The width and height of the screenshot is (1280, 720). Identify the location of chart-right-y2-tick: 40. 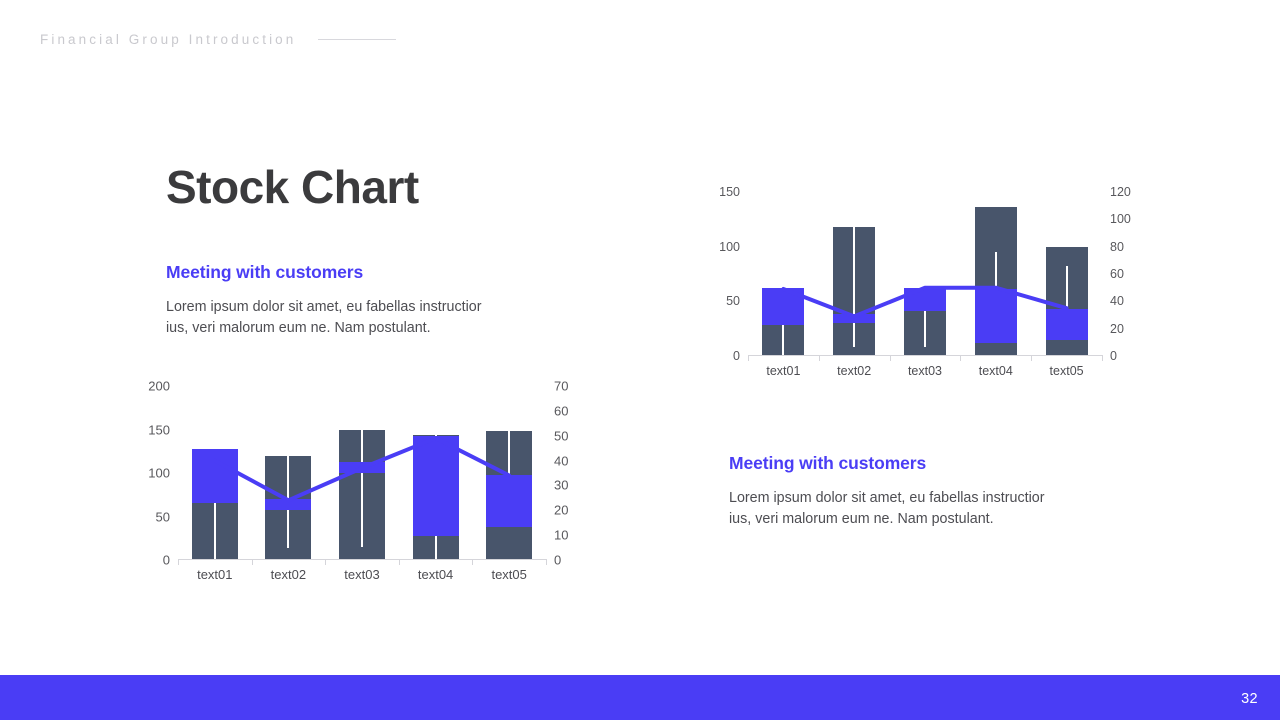
(1117, 301).